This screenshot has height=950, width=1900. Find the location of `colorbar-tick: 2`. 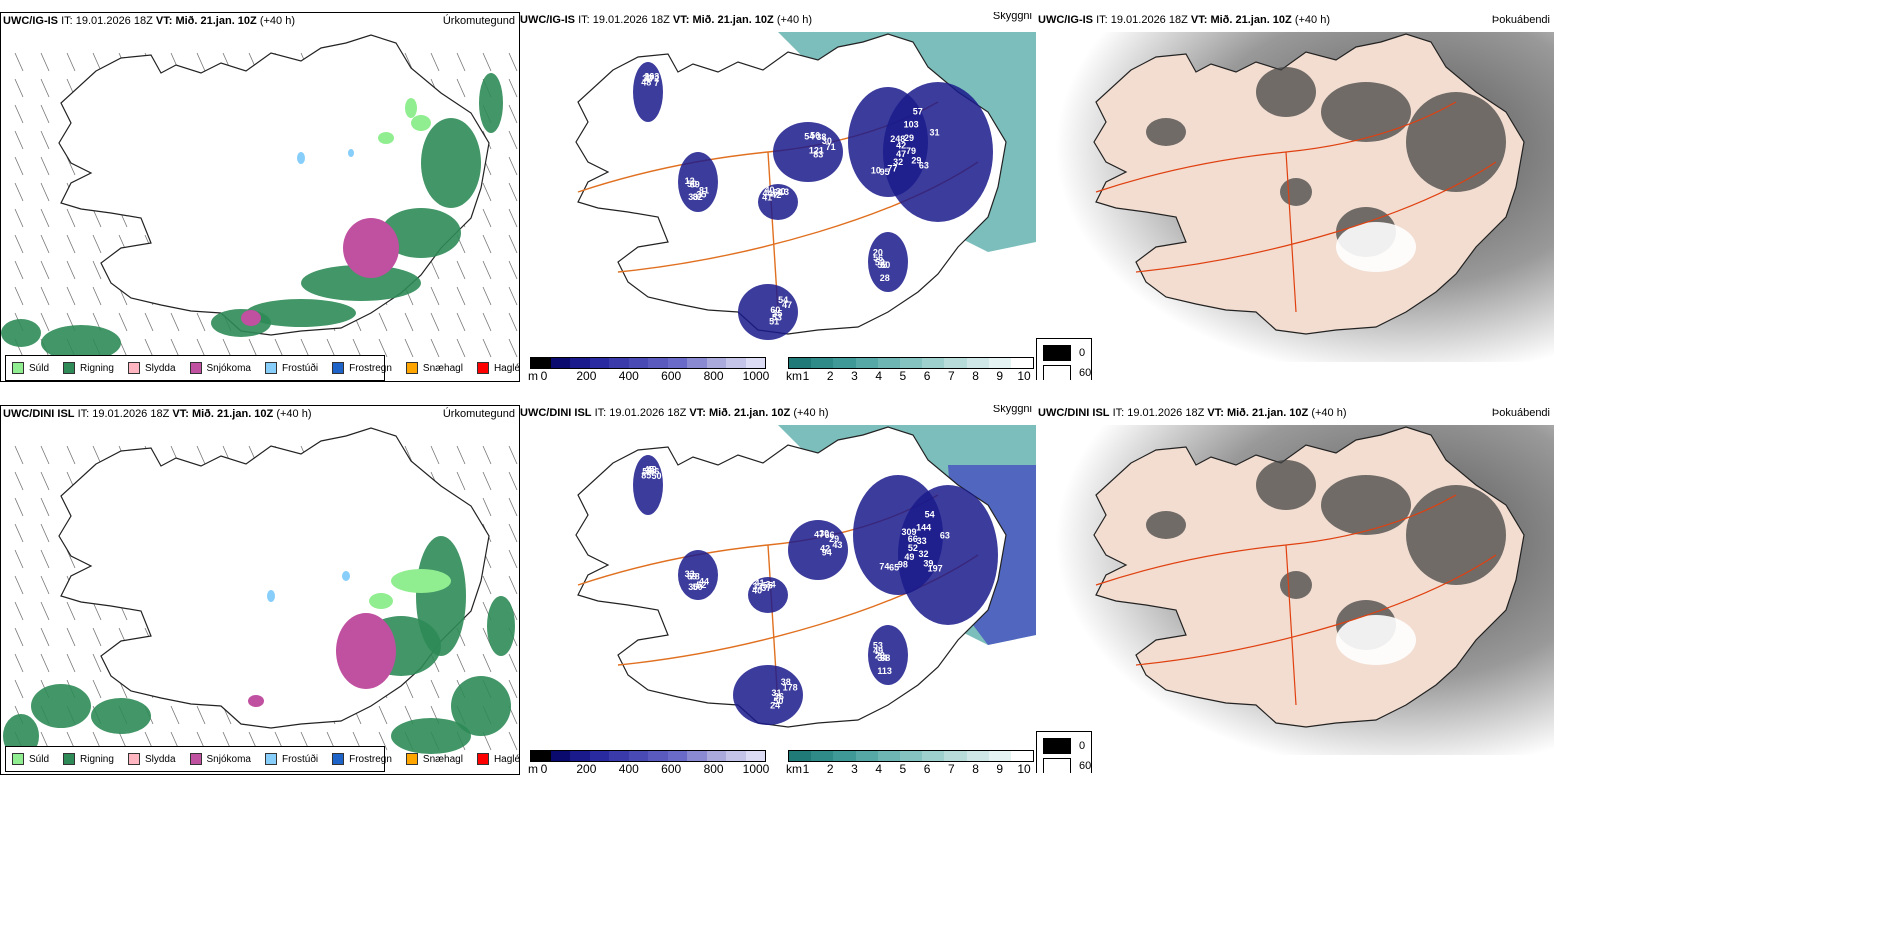

colorbar-tick: 2 is located at coordinates (830, 767).